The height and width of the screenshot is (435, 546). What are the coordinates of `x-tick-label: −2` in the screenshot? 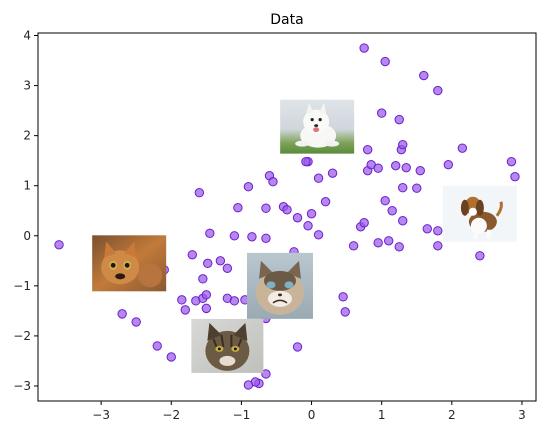 It's located at (171, 415).